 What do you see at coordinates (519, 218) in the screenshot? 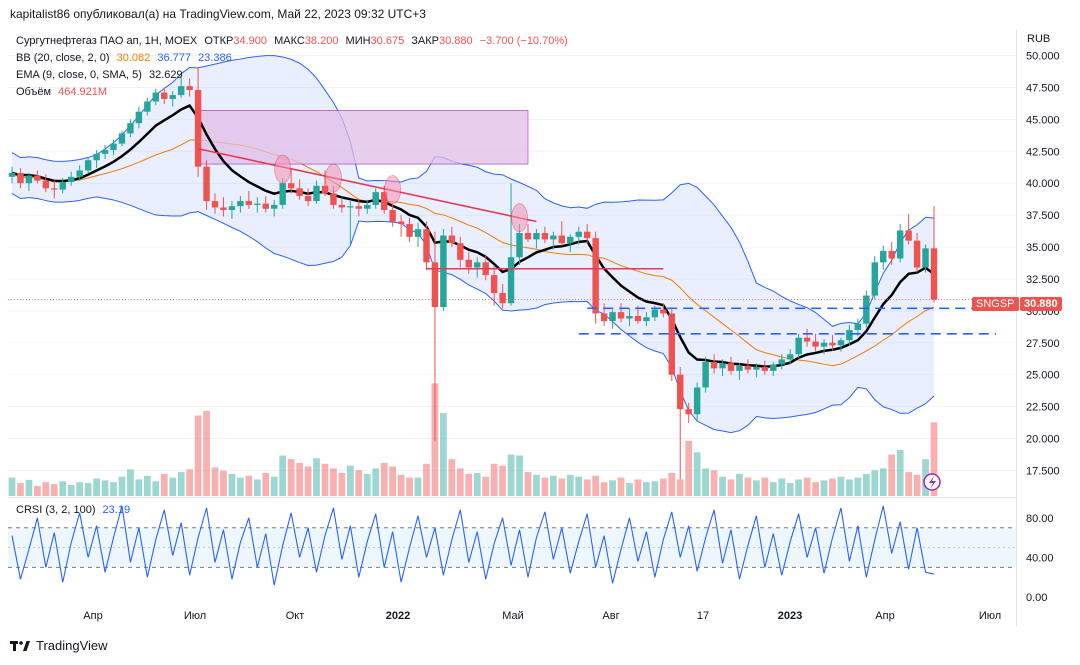
I see `touch-marker` at bounding box center [519, 218].